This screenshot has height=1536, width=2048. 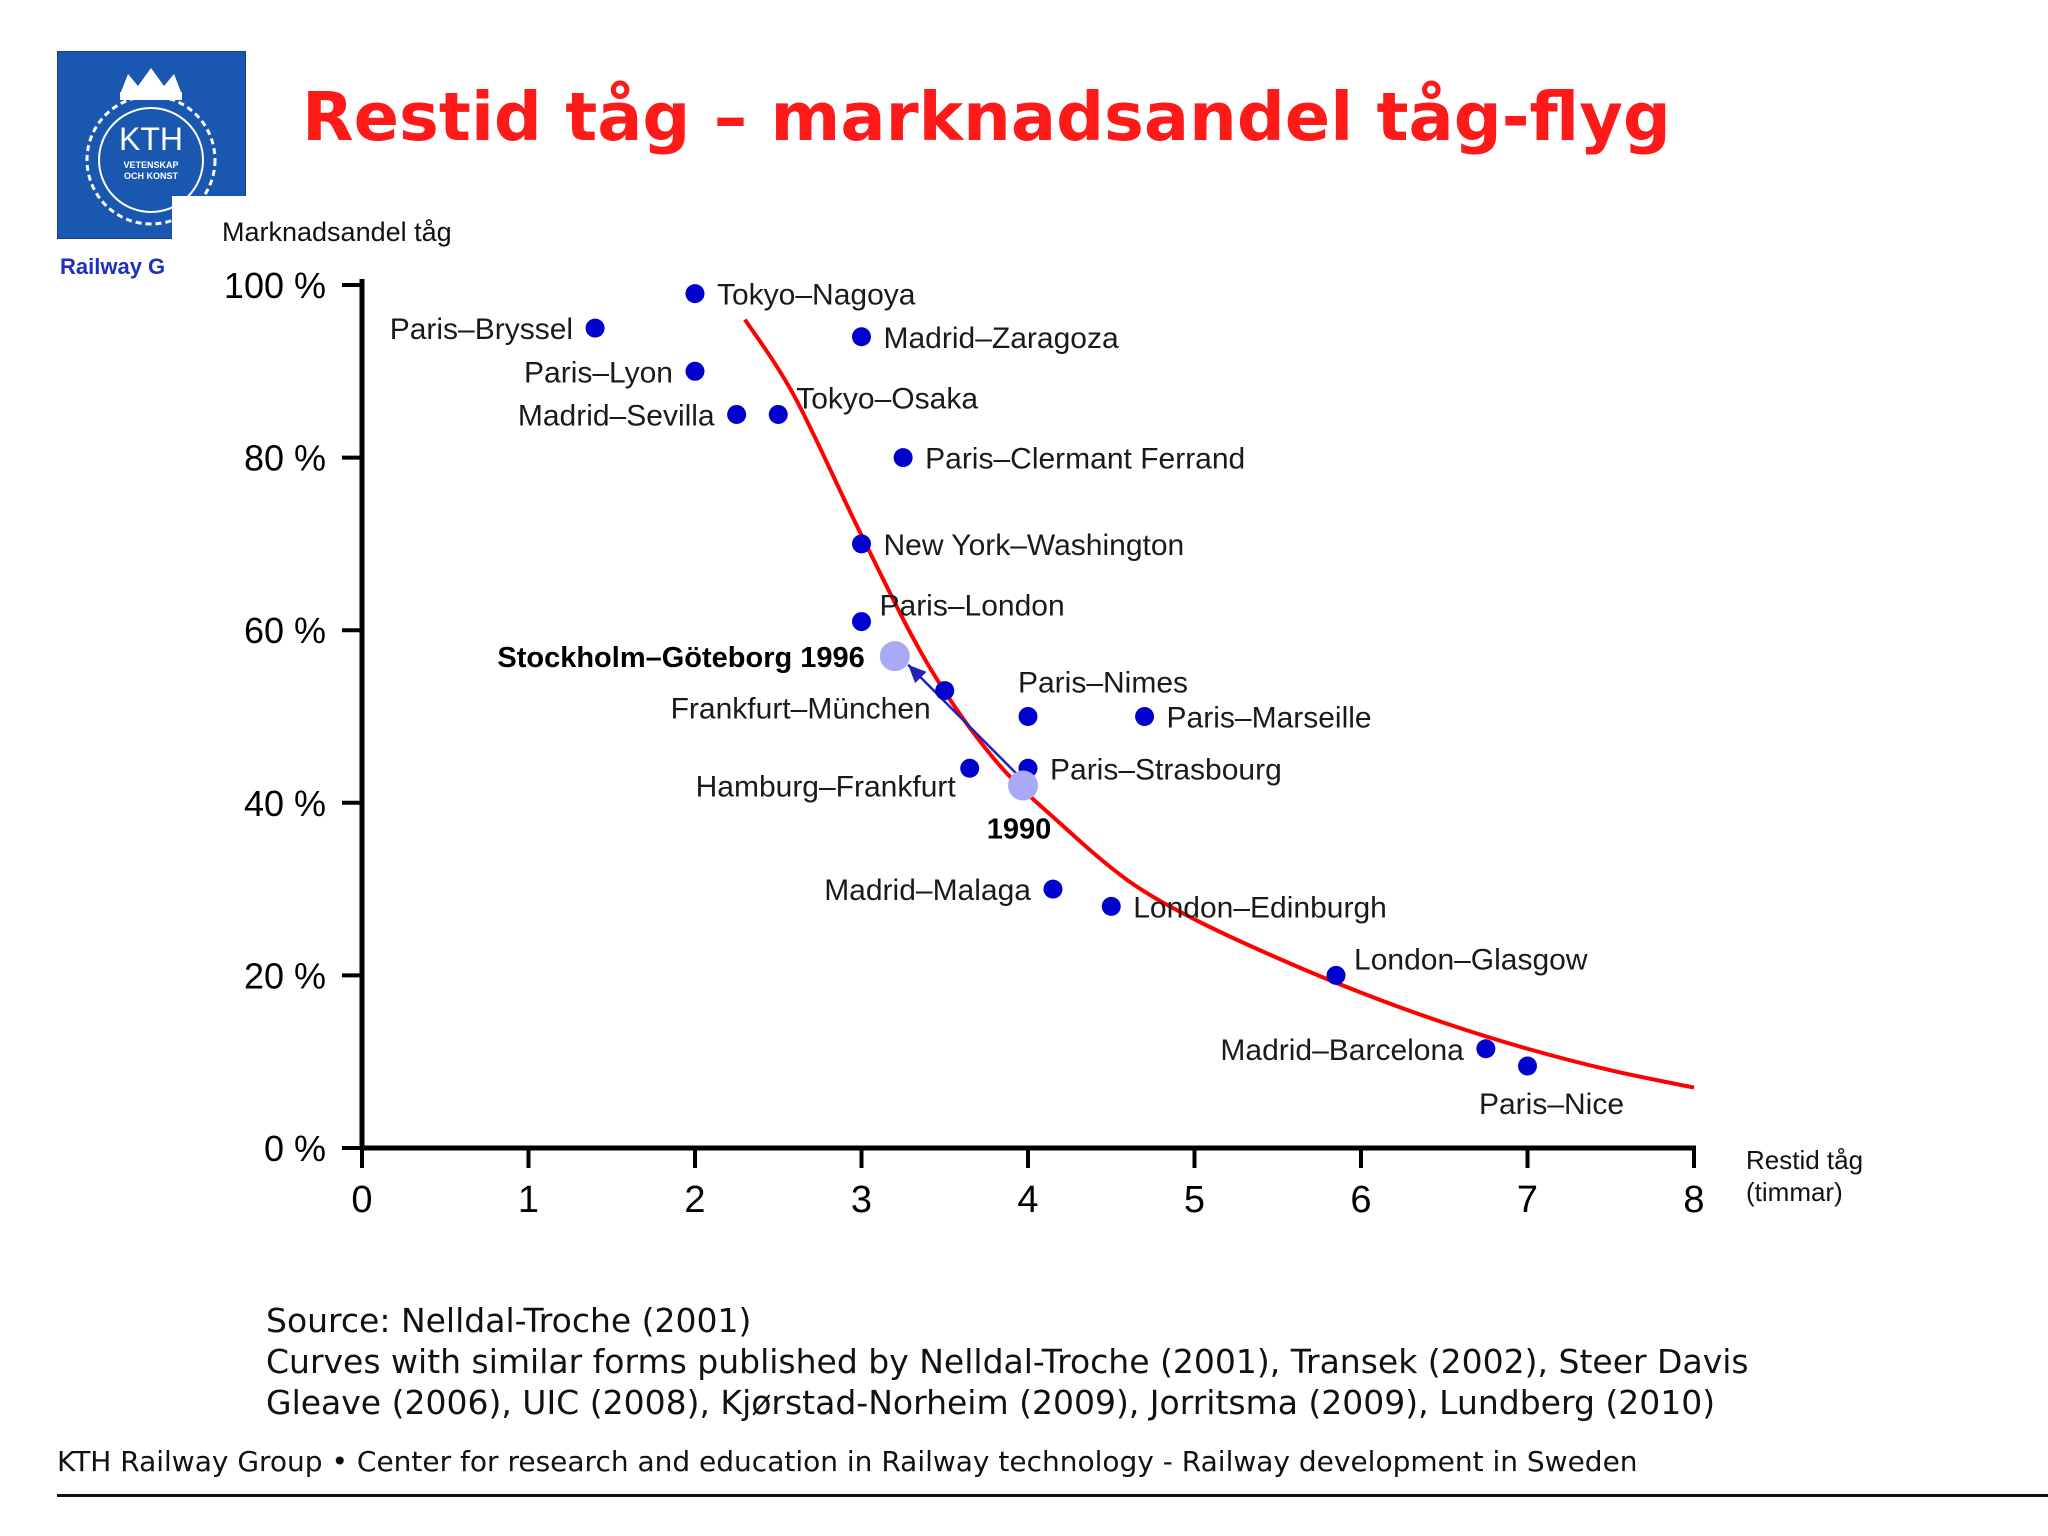 I want to click on logo-sub2: OCH KONST, so click(x=151, y=176).